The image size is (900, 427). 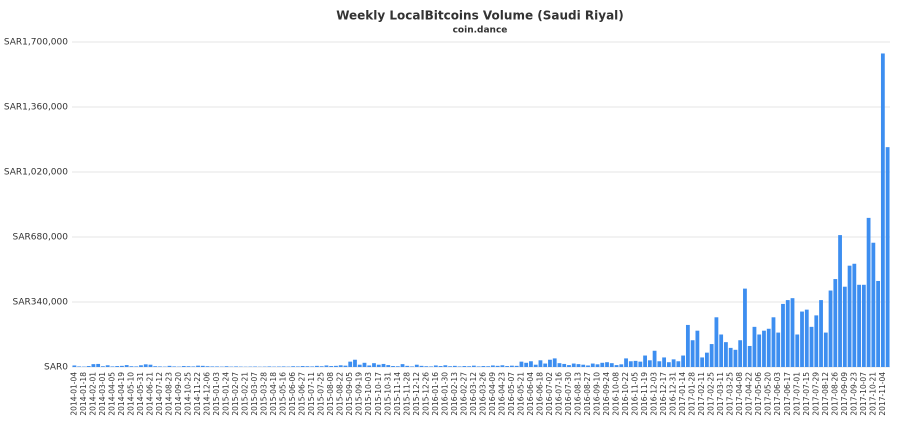 What do you see at coordinates (768, 394) in the screenshot?
I see `x-tick-label: 2017-05-20` at bounding box center [768, 394].